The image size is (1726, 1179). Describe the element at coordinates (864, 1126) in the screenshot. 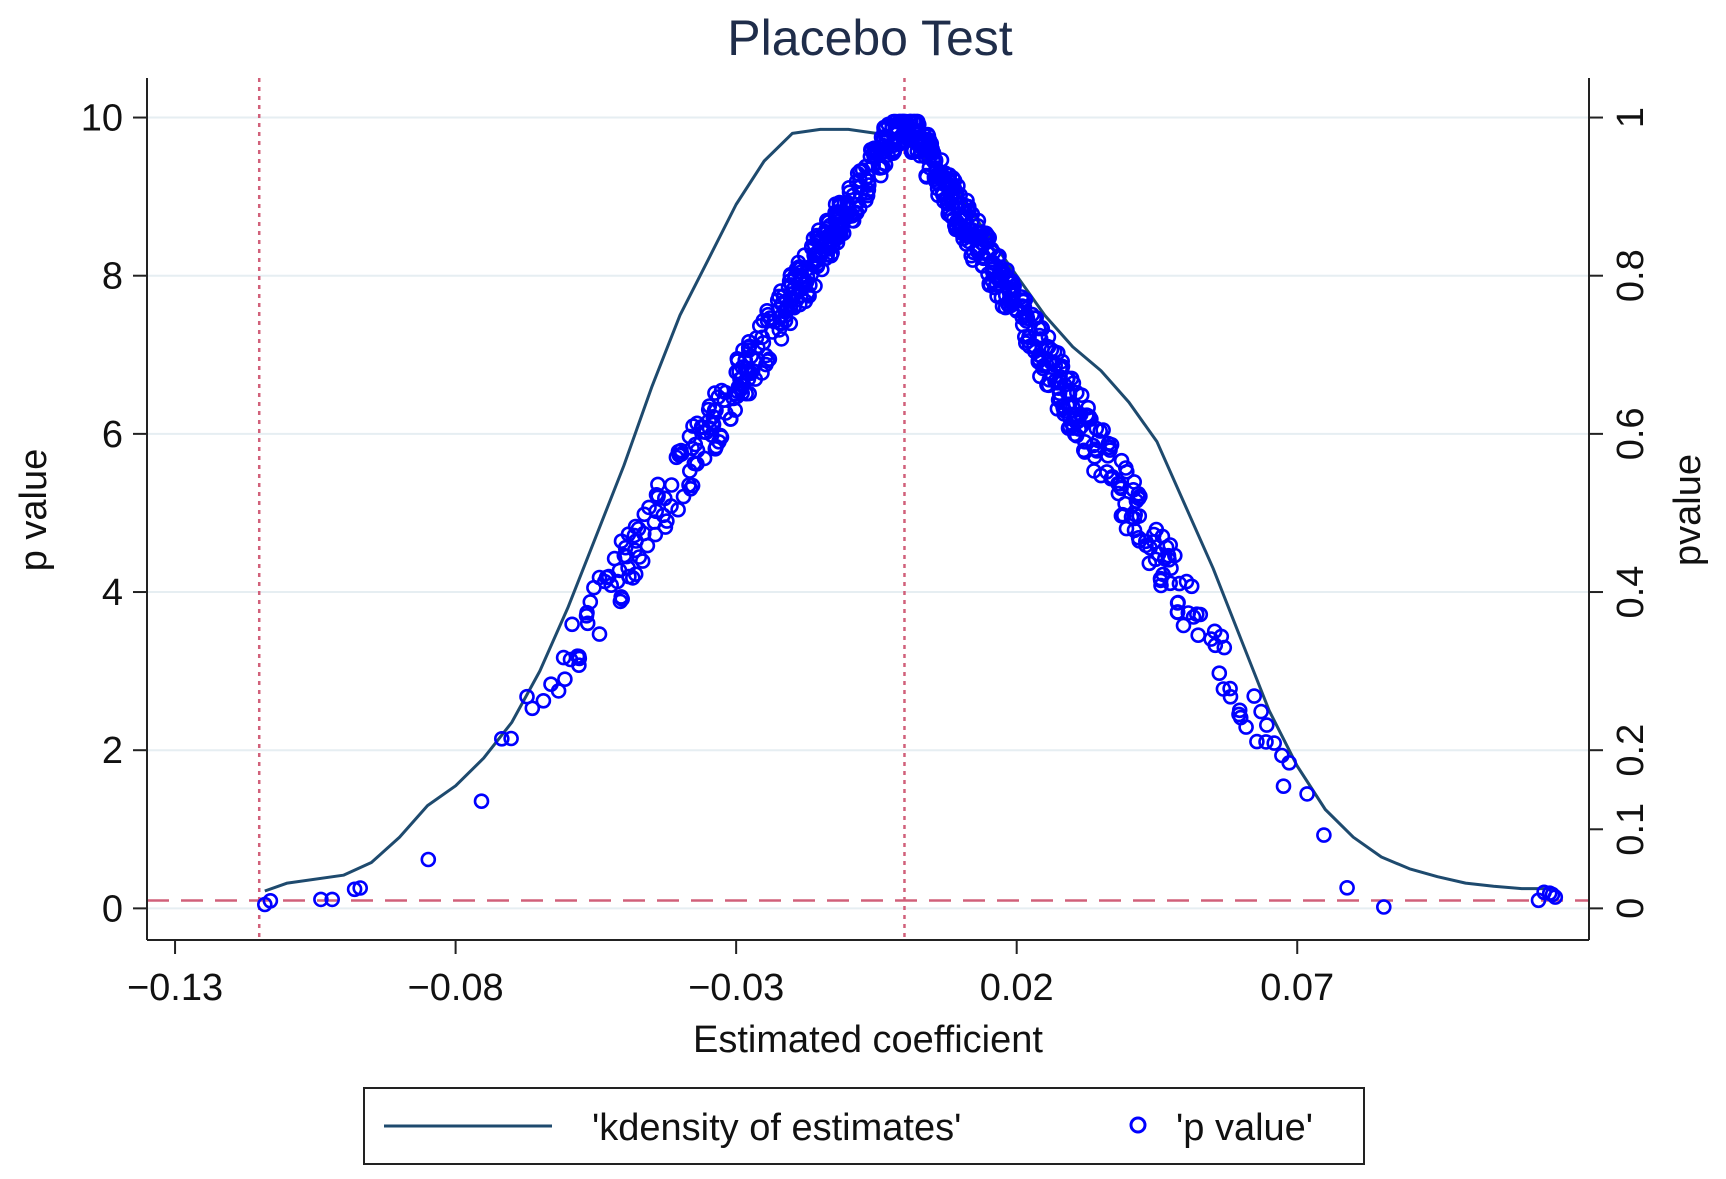

I see `legend: 'kdensity of estimates' 'p value'` at that location.